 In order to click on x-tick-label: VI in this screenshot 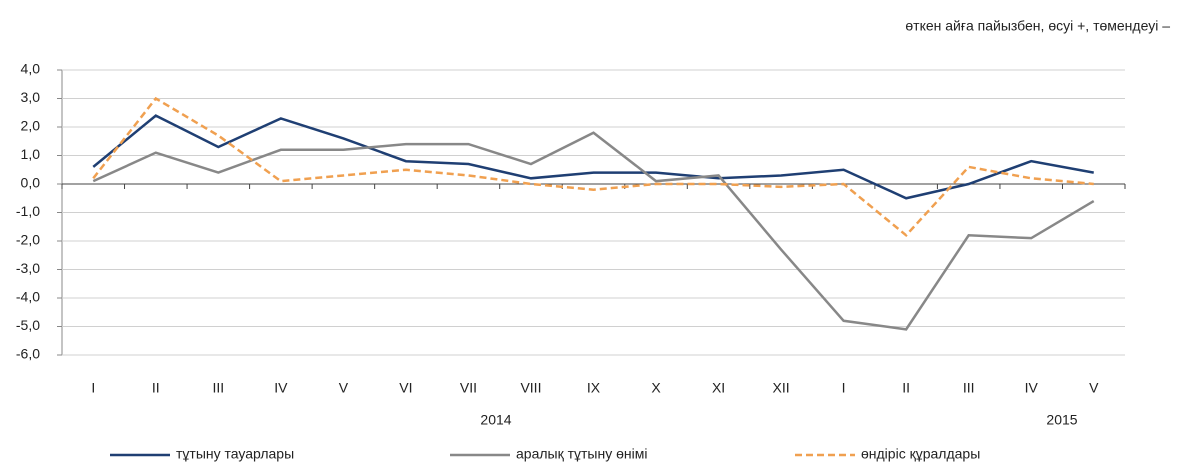, I will do `click(405, 388)`.